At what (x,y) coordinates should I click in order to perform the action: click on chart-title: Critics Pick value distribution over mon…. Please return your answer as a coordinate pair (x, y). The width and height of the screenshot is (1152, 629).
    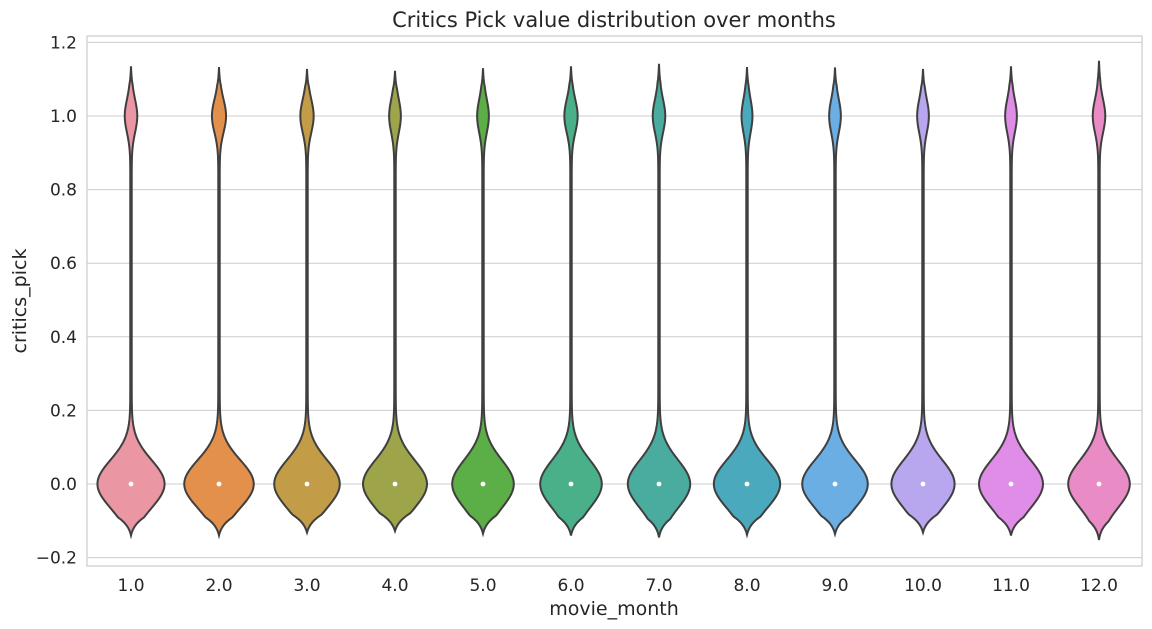
    Looking at the image, I should click on (614, 20).